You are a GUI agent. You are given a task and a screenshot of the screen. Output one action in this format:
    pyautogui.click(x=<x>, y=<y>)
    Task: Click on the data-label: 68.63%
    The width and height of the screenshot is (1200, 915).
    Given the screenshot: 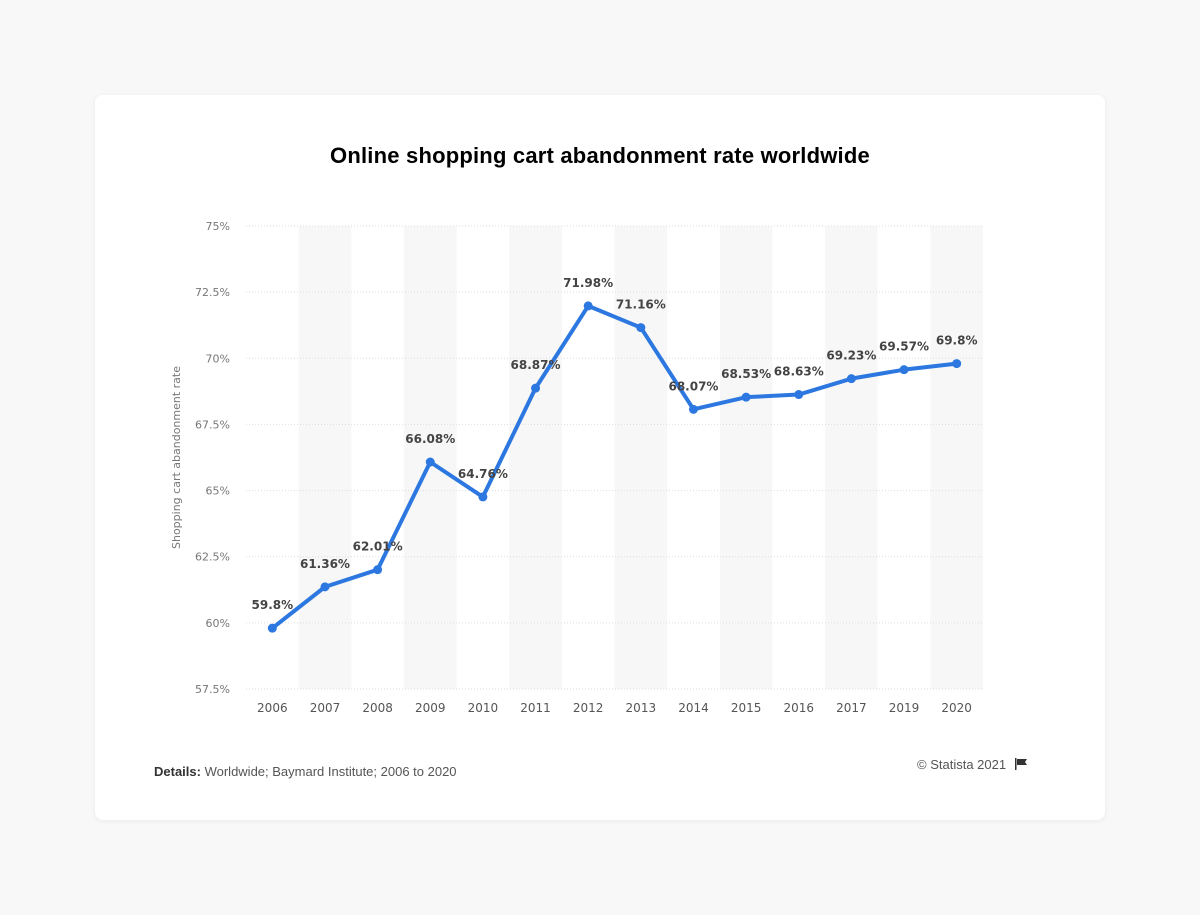 What is the action you would take?
    pyautogui.click(x=799, y=372)
    